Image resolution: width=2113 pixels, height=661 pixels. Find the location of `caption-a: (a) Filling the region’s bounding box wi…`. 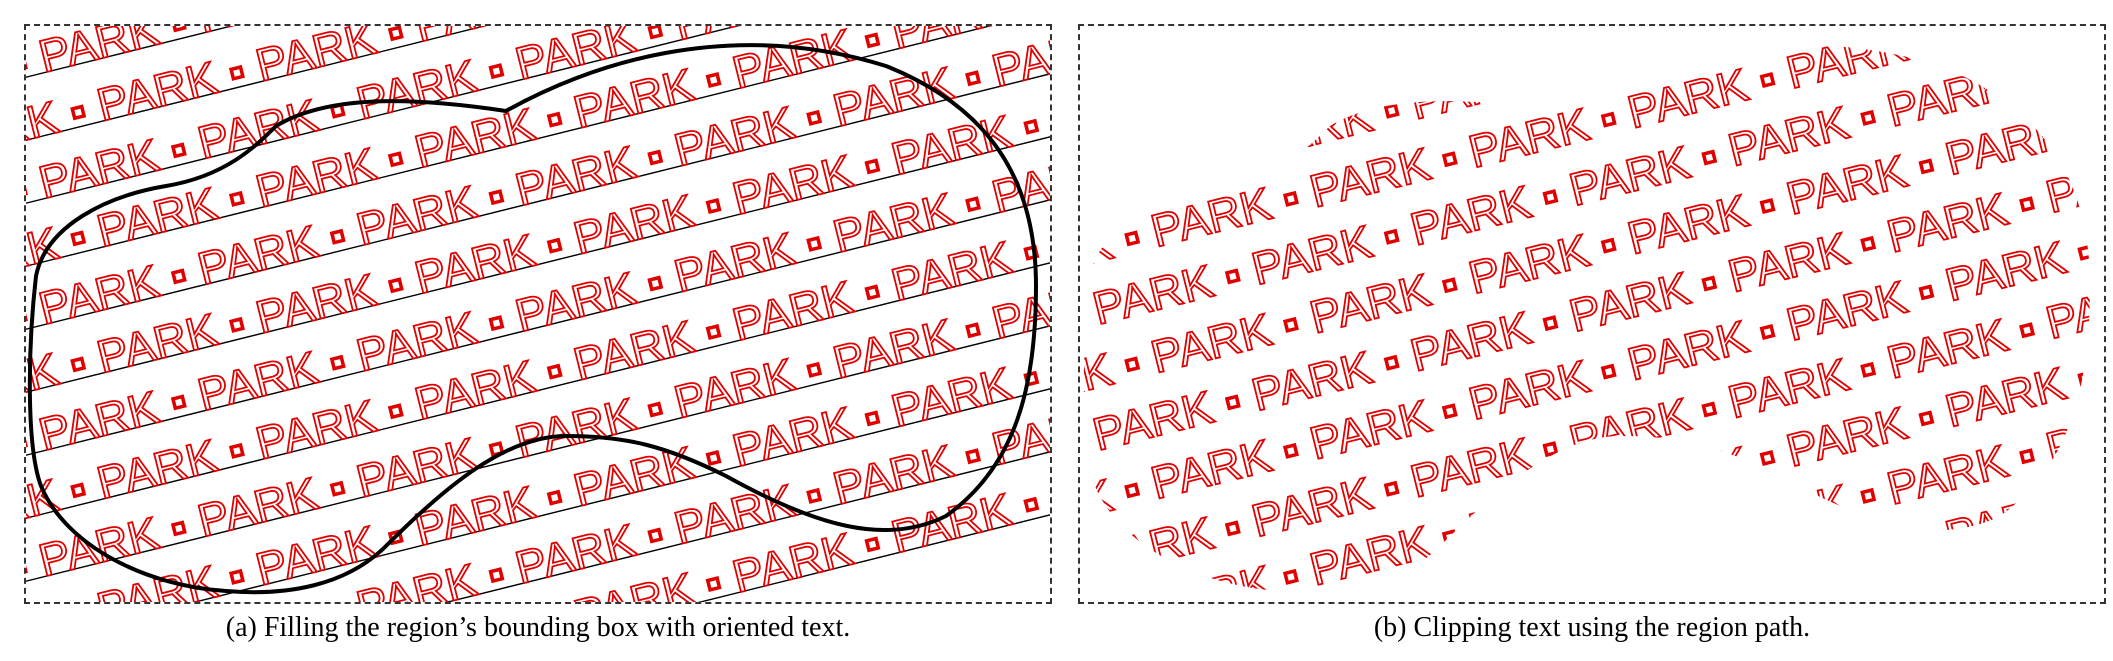

caption-a: (a) Filling the region’s bounding box wi… is located at coordinates (538, 627).